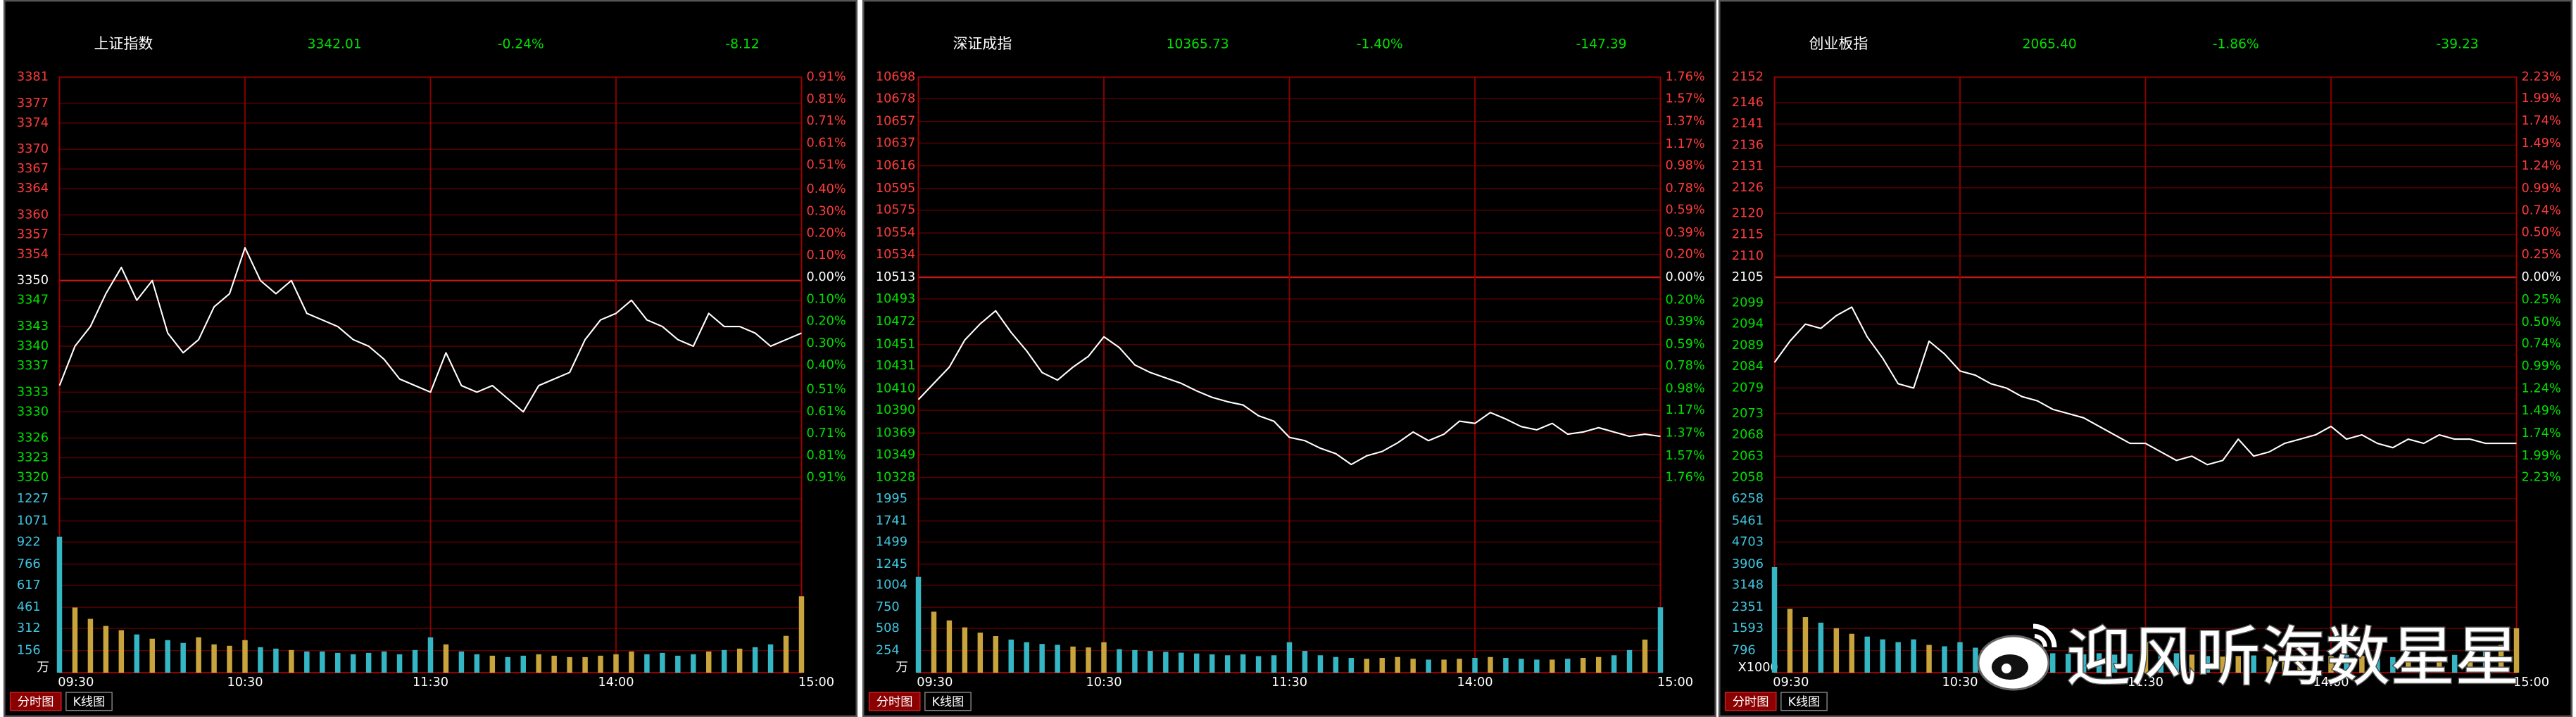  I want to click on price-line, so click(2145, 386).